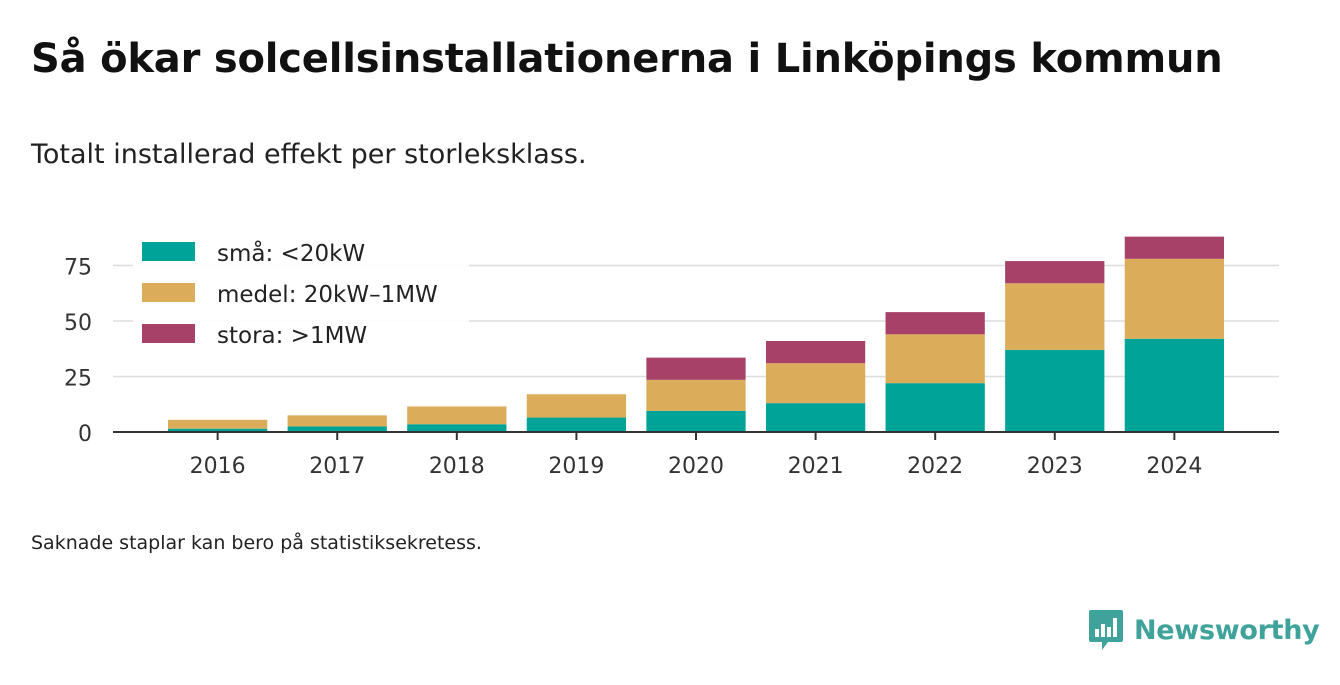 The width and height of the screenshot is (1340, 685). What do you see at coordinates (292, 336) in the screenshot?
I see `legend-label-2: stora: >1MW` at bounding box center [292, 336].